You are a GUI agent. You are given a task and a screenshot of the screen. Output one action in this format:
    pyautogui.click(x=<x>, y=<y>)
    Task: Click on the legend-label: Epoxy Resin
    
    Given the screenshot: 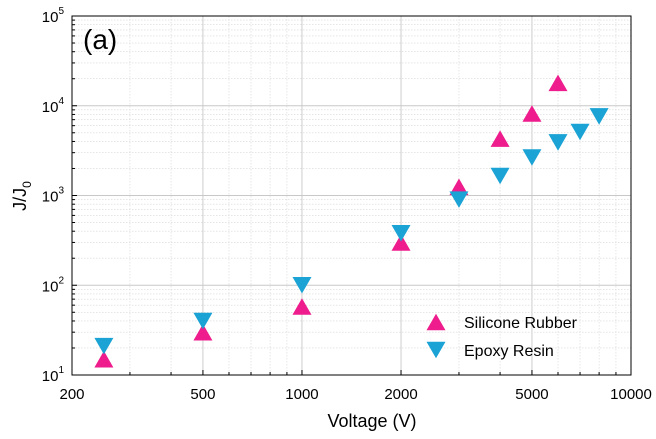 What is the action you would take?
    pyautogui.click(x=509, y=351)
    